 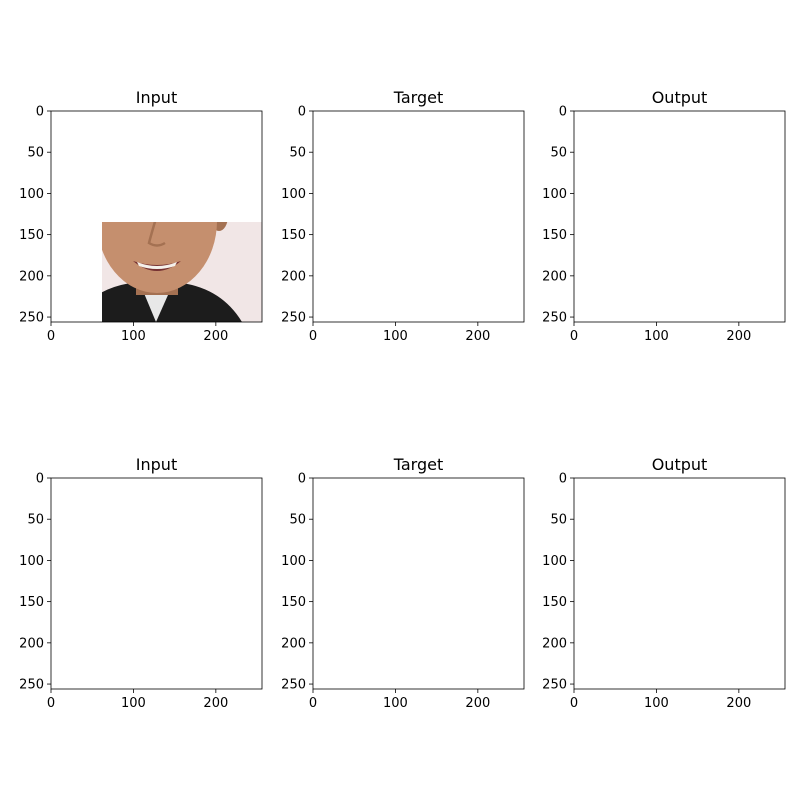 I want to click on panel-input-row-1: Input 0 100 200 0 50 100 150 200 250, so click(x=141, y=216).